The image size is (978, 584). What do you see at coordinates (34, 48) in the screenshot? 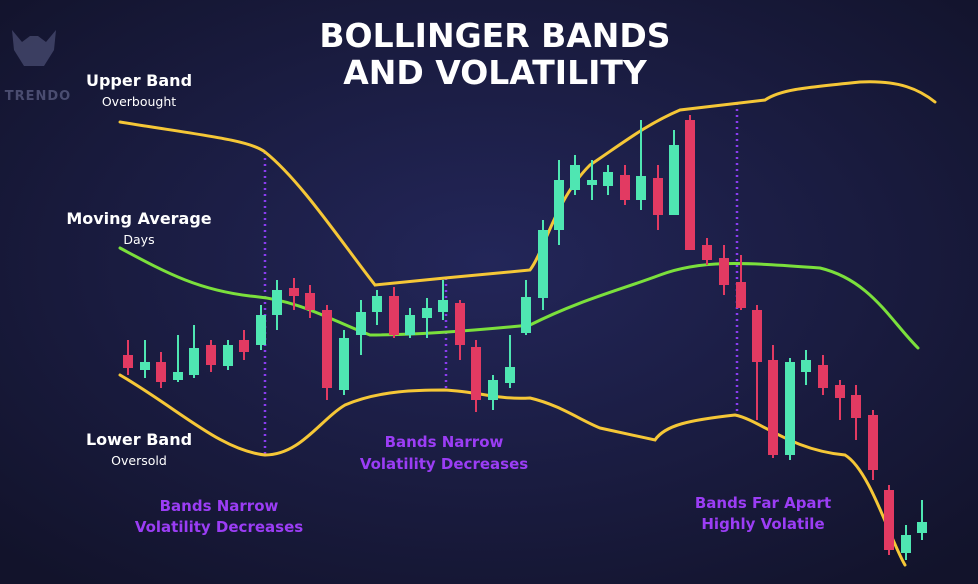
I see `logo-icon` at bounding box center [34, 48].